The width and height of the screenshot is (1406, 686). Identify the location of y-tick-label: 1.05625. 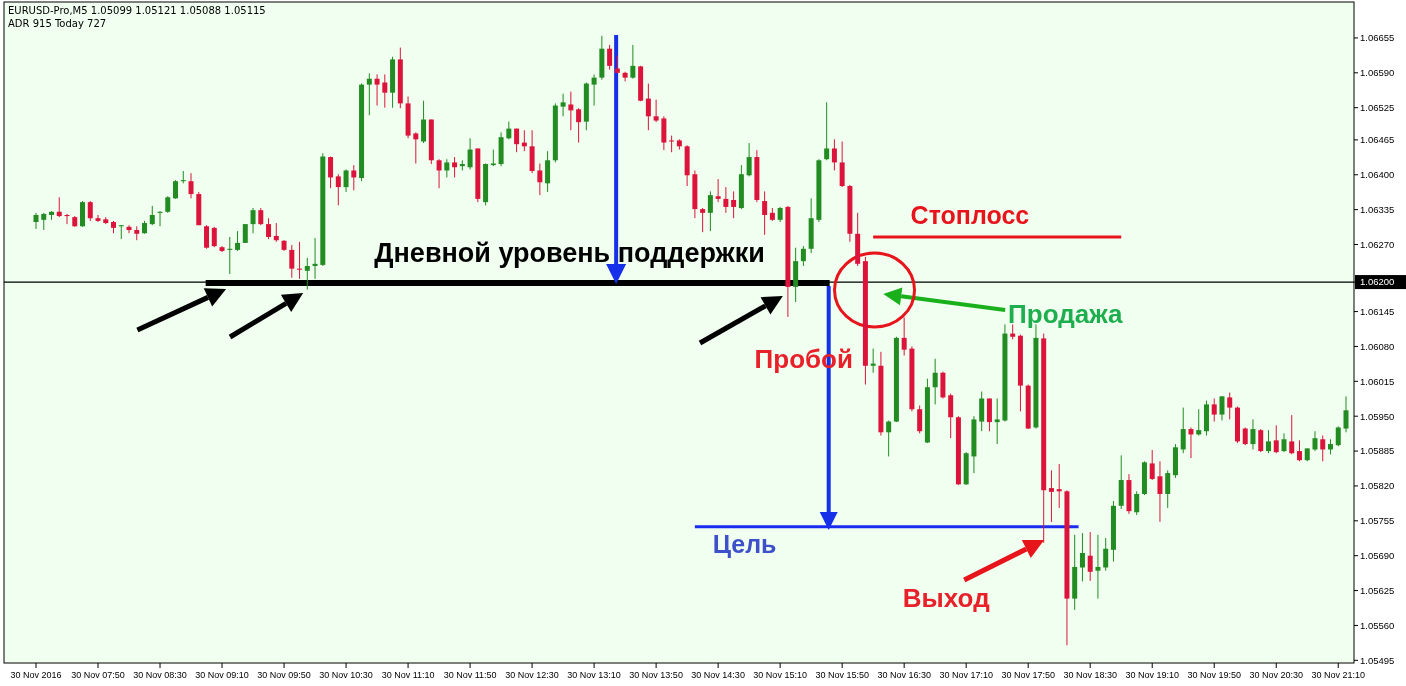
(1377, 590).